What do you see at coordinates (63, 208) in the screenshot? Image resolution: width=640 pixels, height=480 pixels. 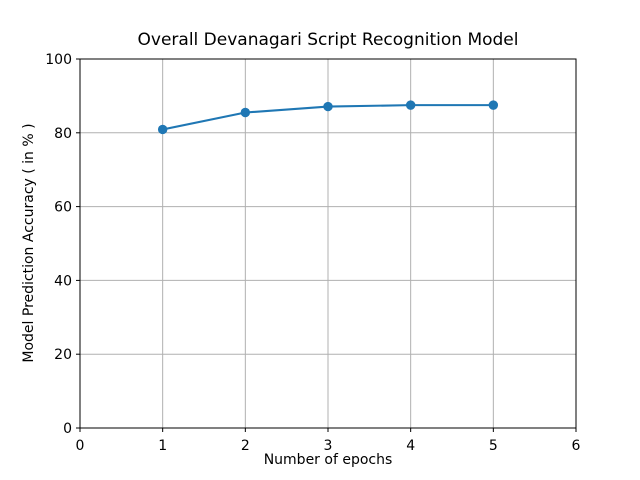 I see `y-tick-label: 60` at bounding box center [63, 208].